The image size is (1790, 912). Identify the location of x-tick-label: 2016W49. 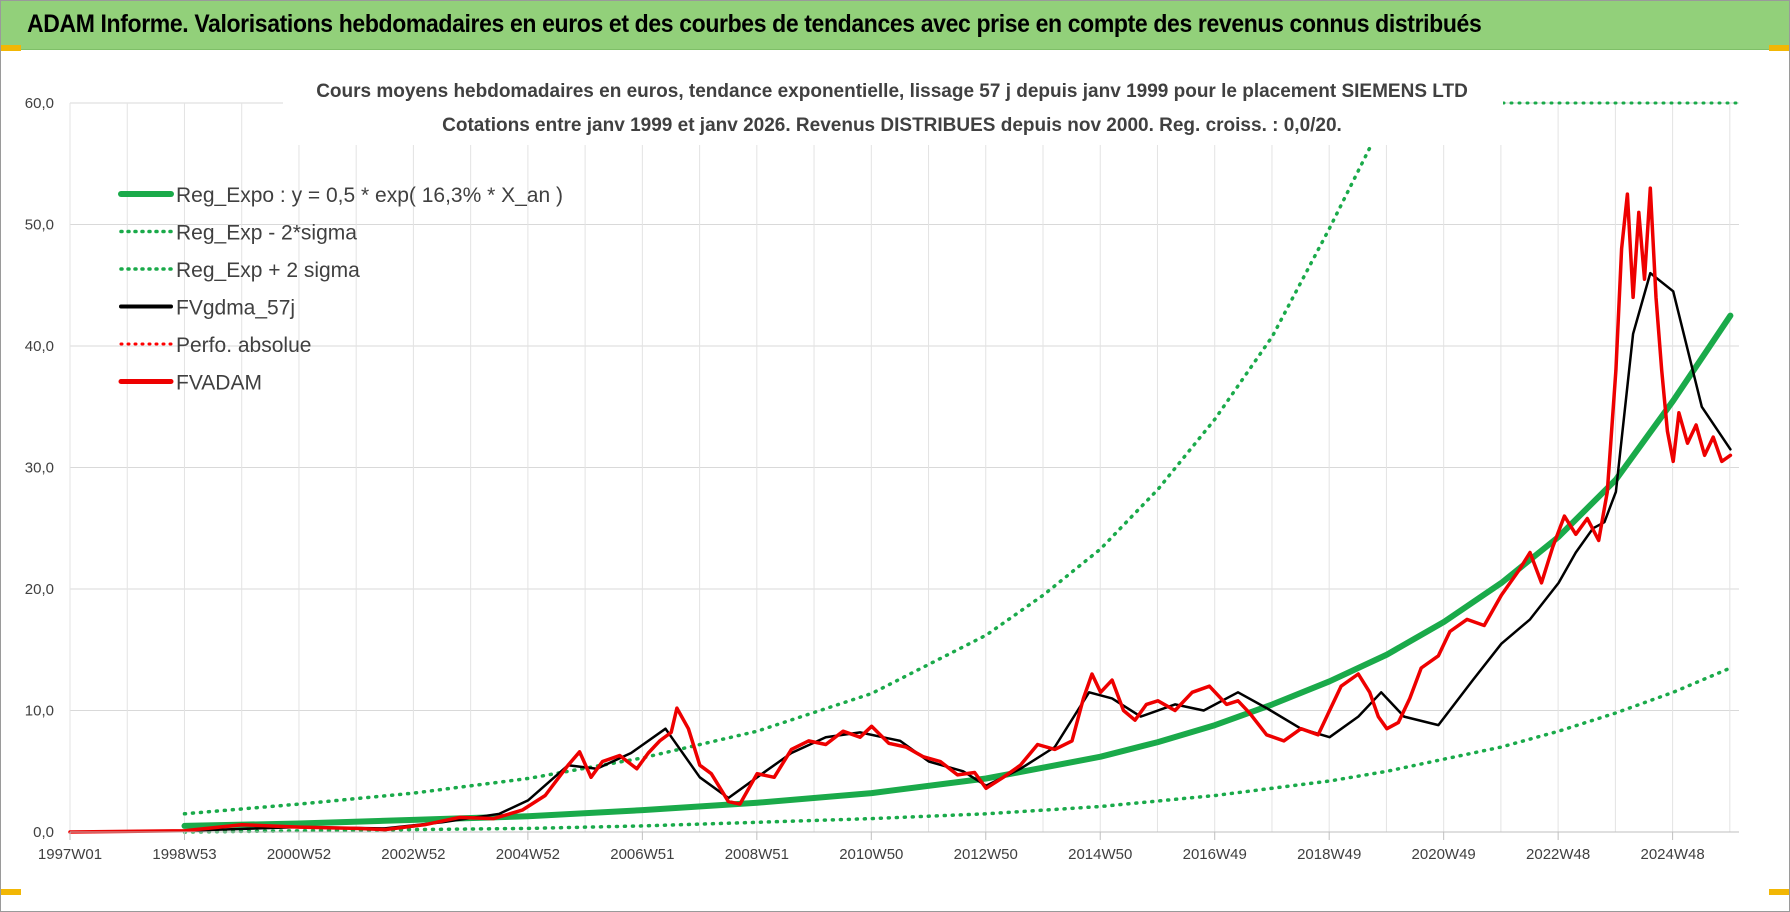
(1215, 854).